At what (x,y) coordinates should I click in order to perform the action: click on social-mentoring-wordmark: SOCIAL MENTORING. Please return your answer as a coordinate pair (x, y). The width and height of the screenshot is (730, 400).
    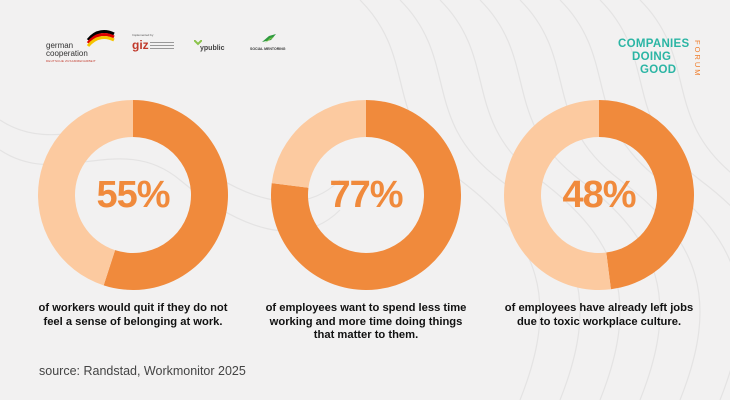
    Looking at the image, I should click on (268, 49).